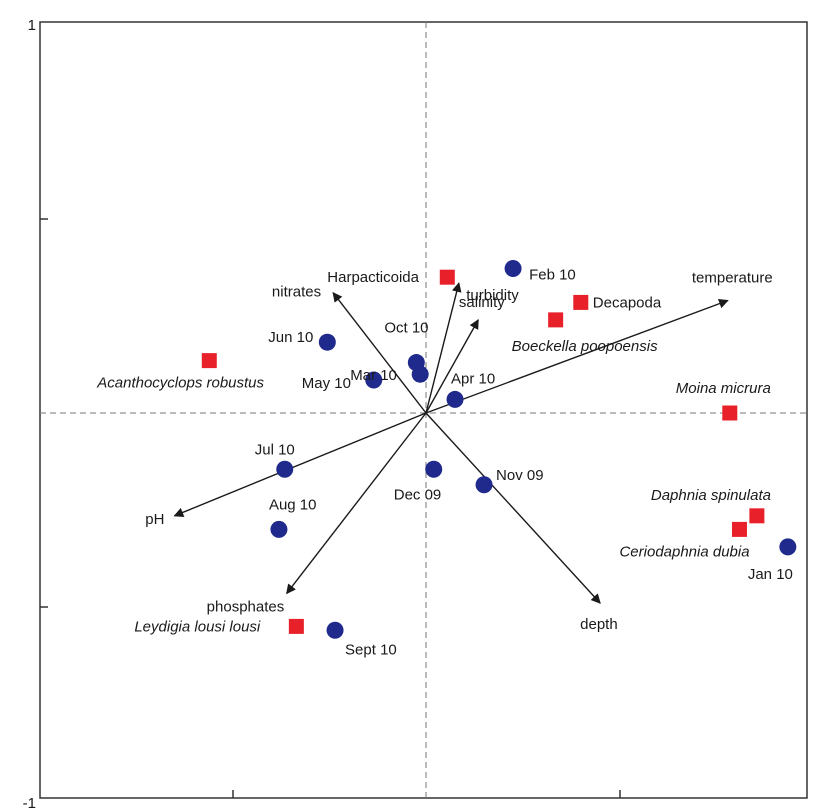 This screenshot has width=820, height=810. Describe the element at coordinates (770, 574) in the screenshot. I see `sample-label-jan-10: Jan 10` at that location.